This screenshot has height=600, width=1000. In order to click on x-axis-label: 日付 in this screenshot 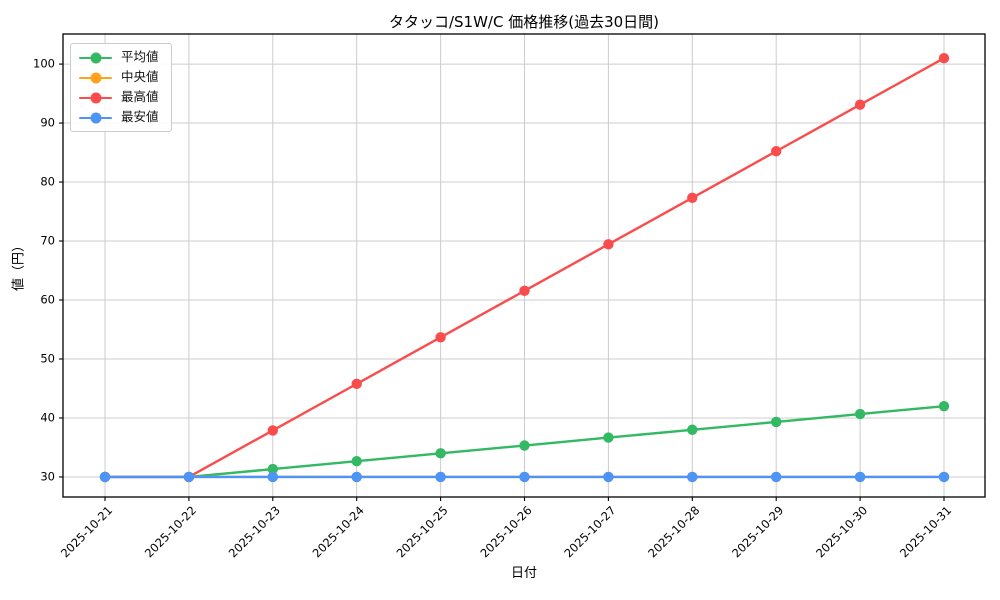, I will do `click(523, 573)`.